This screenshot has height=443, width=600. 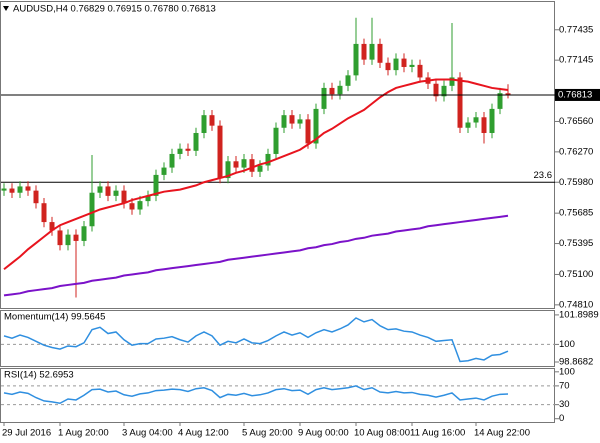 What do you see at coordinates (564, 404) in the screenshot?
I see `y-tick-label: 30` at bounding box center [564, 404].